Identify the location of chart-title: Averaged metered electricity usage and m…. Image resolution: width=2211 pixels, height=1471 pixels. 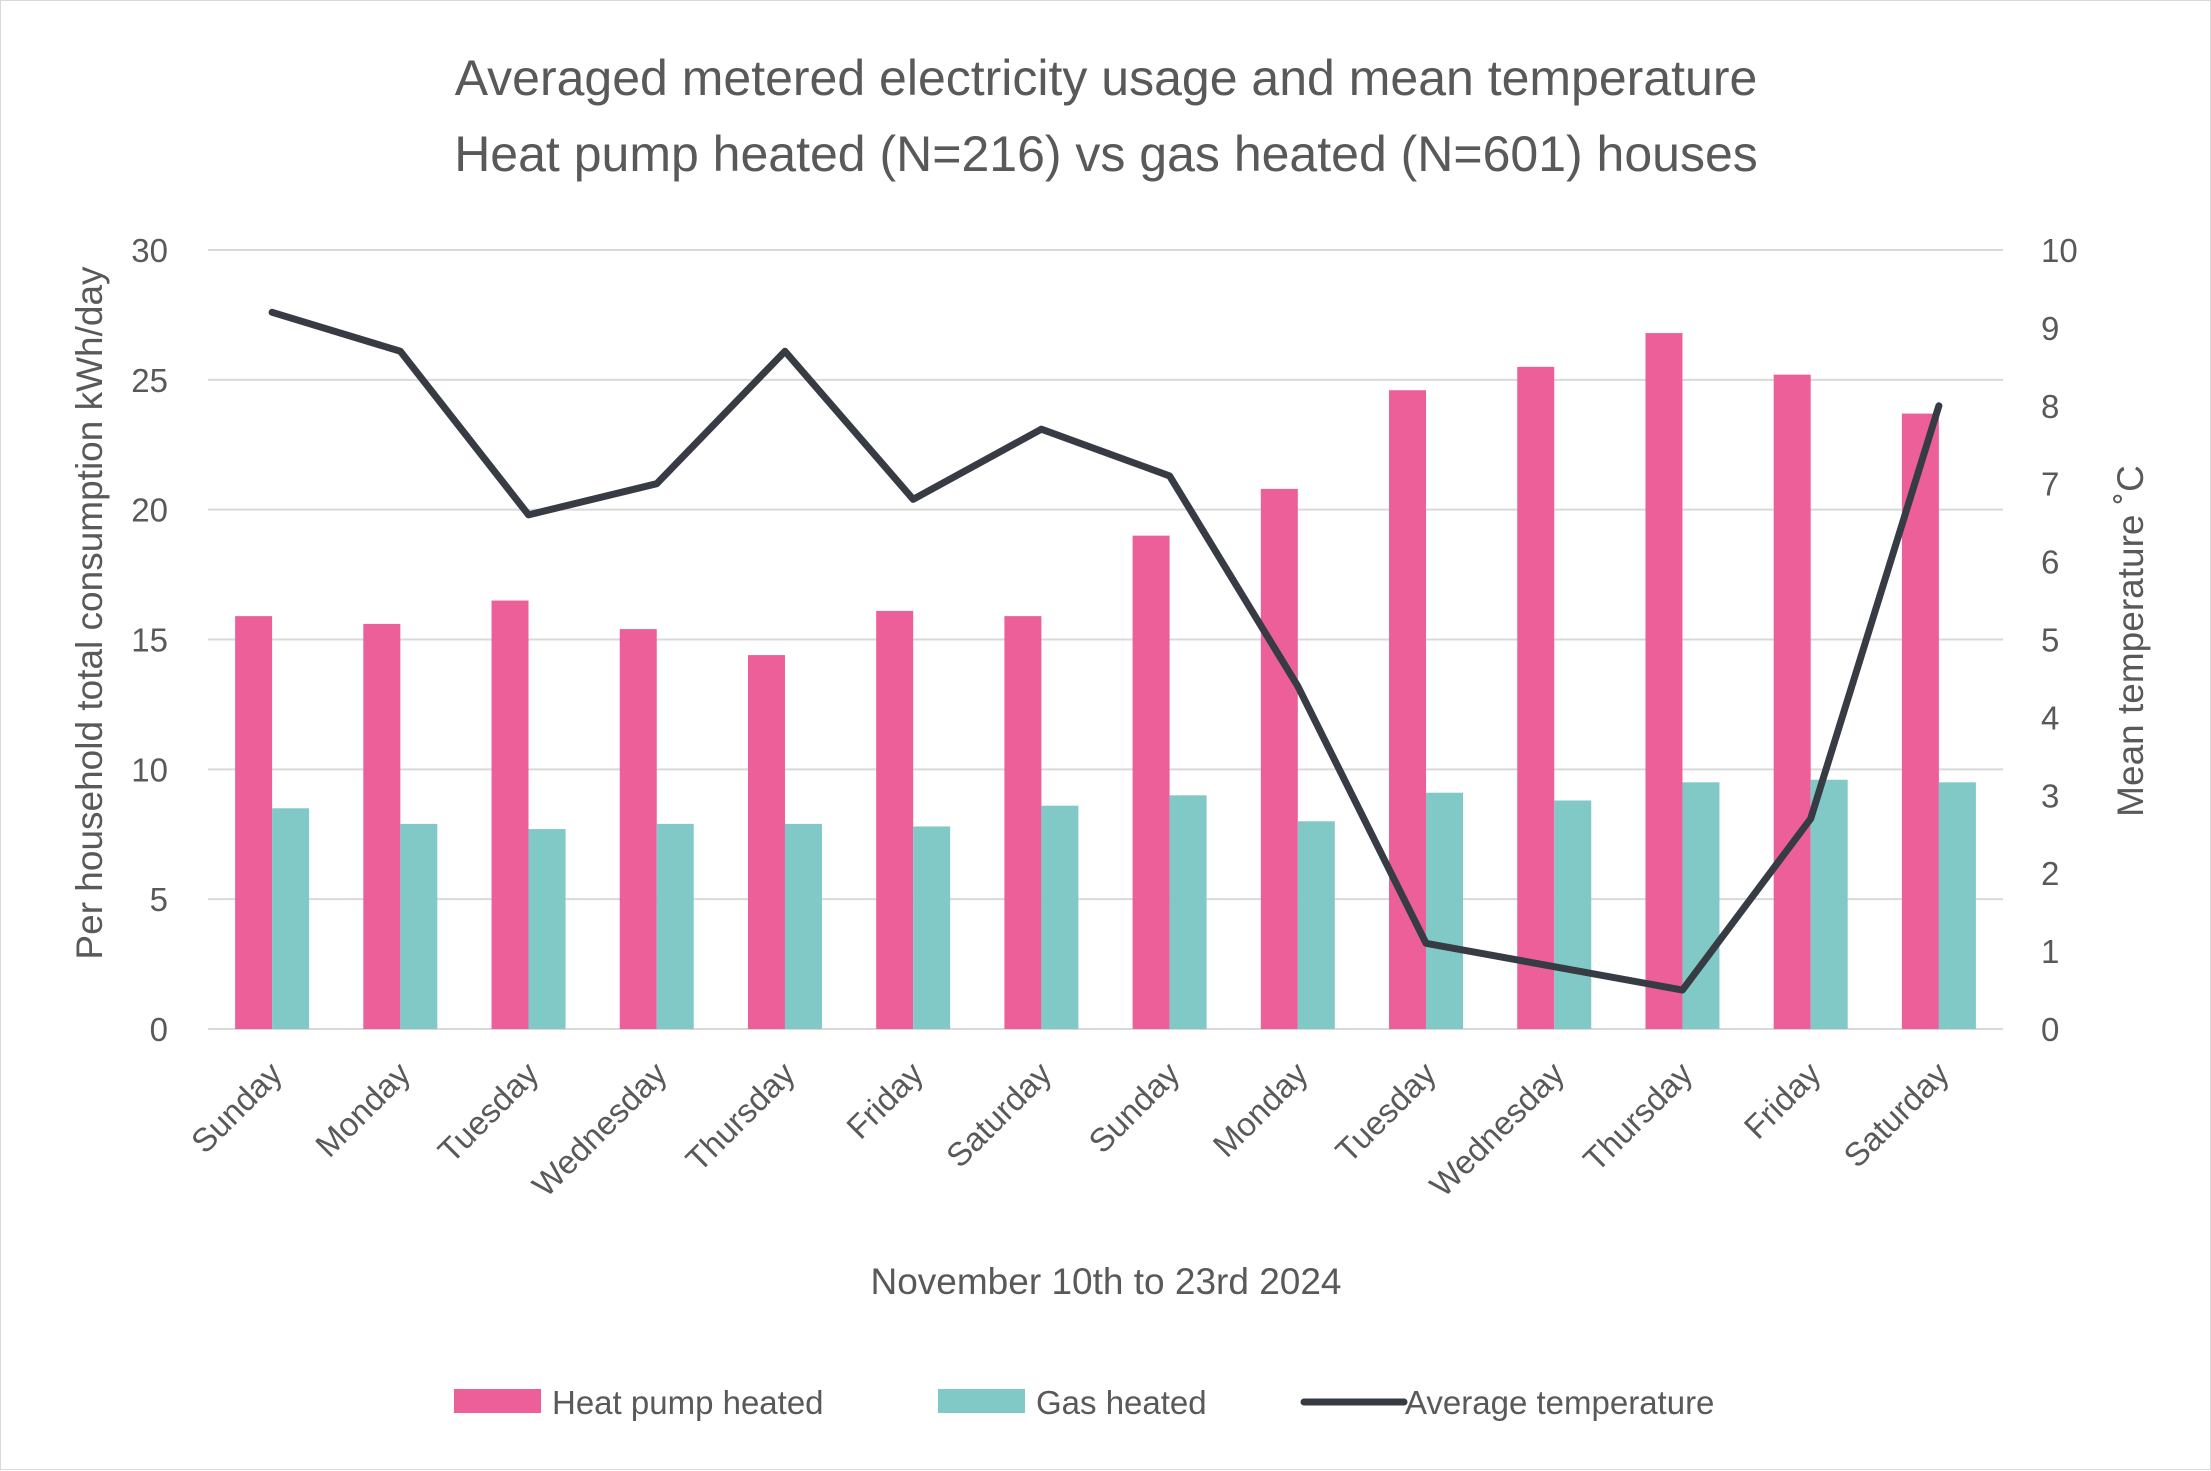
(1106, 78).